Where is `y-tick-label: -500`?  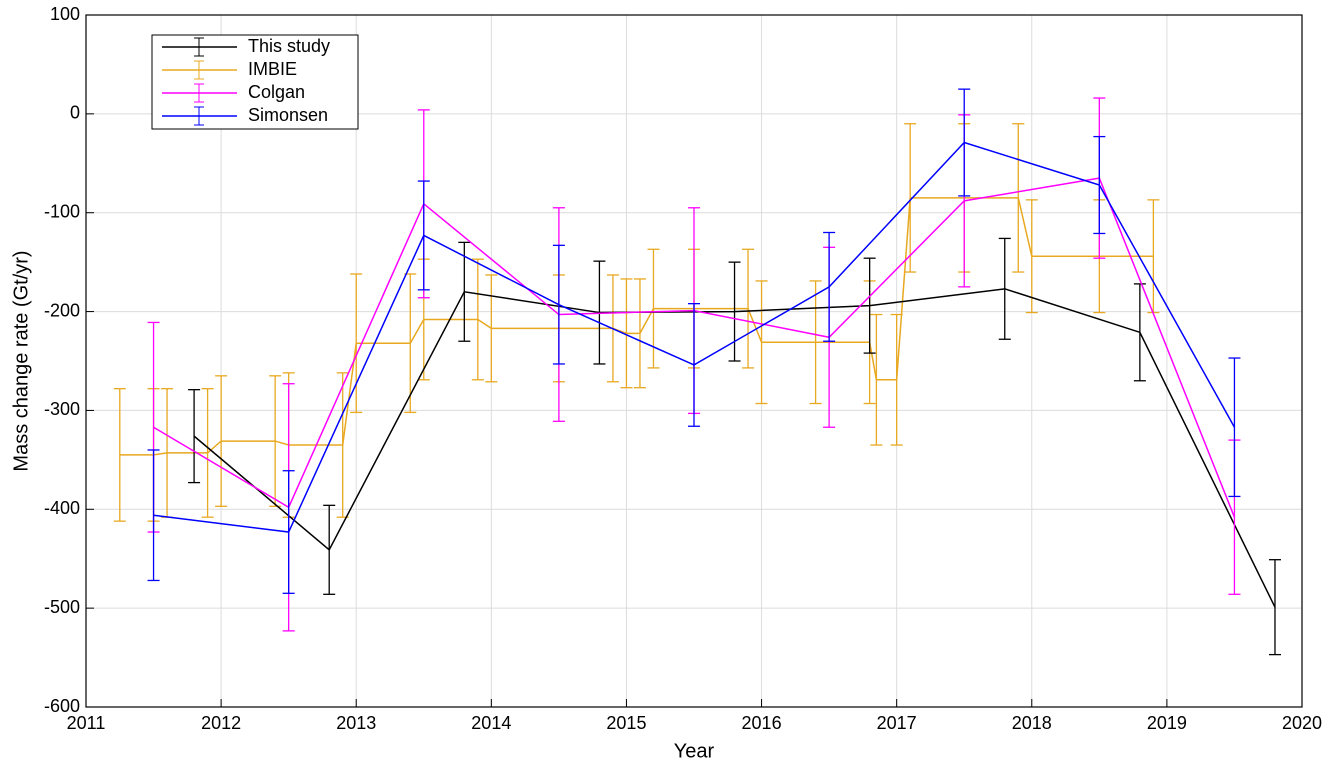
y-tick-label: -500 is located at coordinates (62, 607).